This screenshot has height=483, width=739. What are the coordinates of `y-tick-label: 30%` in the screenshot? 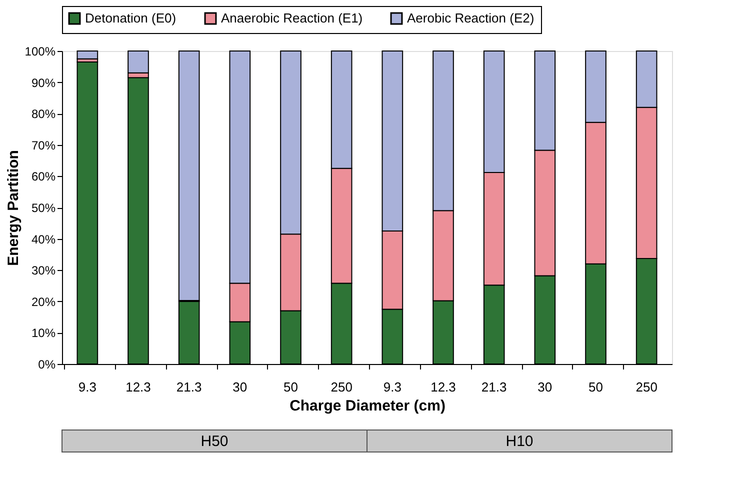 It's located at (43, 271).